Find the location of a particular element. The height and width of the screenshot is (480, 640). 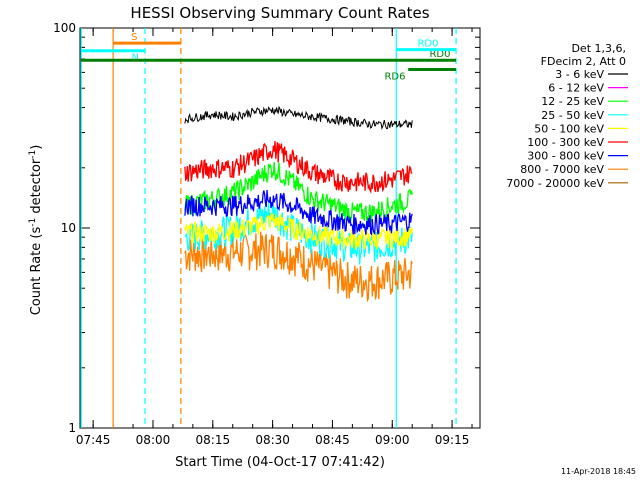

status-bars: SN RD0 RD6 RD0 is located at coordinates (269, 57).